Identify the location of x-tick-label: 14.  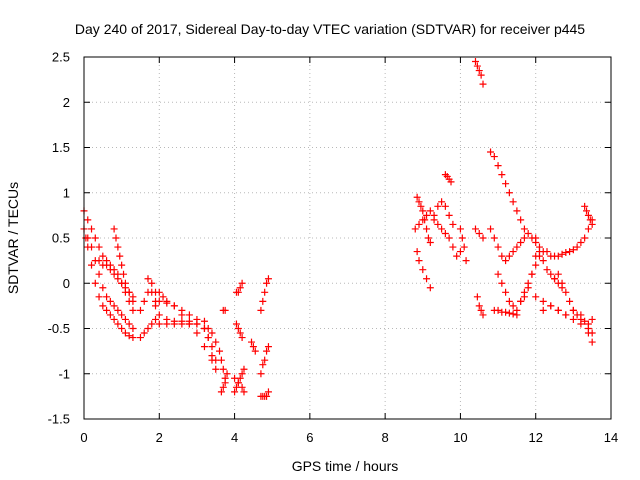
(611, 437).